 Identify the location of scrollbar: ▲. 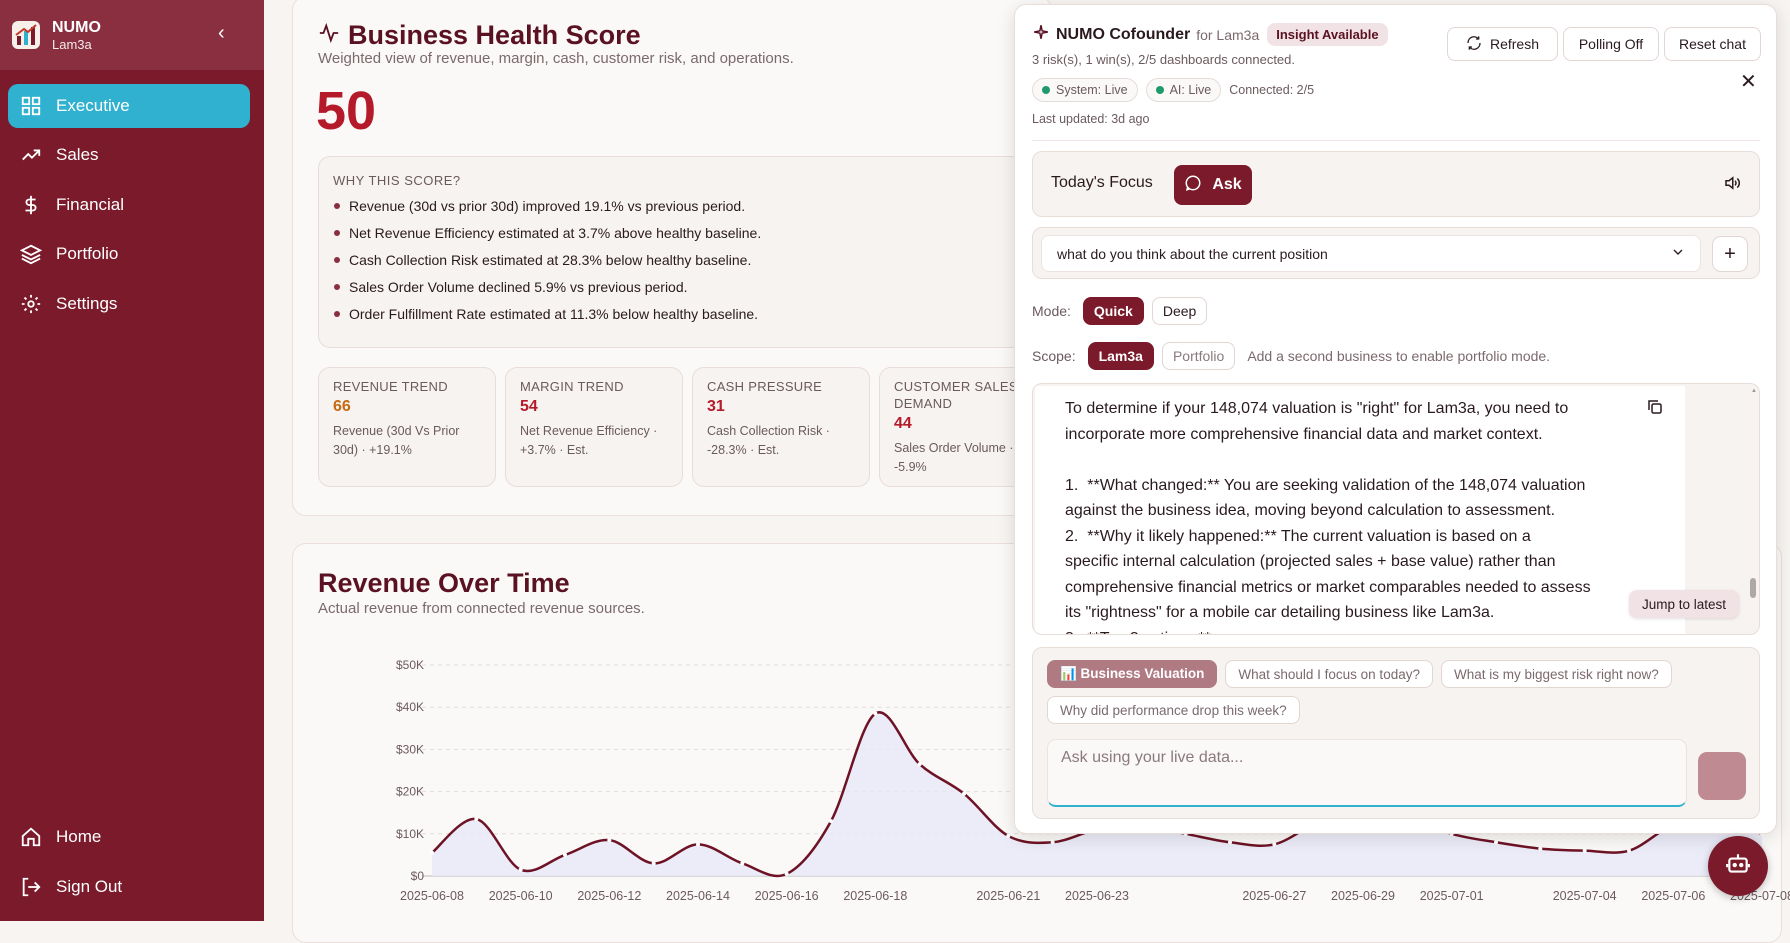
(1753, 510).